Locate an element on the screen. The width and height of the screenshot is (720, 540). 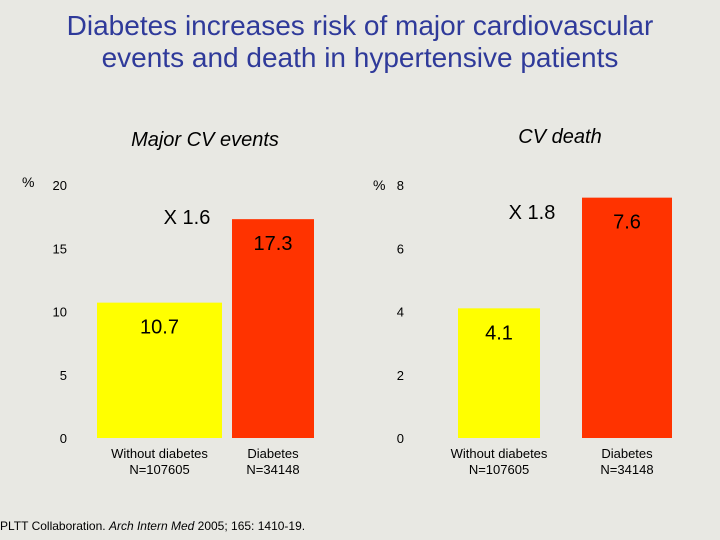
cv-death-category-label-0-line-2: N=107605 is located at coordinates (499, 469).